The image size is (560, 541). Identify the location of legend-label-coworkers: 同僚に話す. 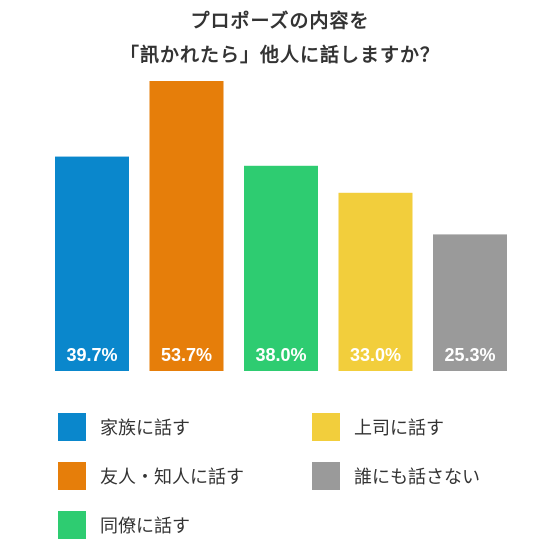
(145, 526).